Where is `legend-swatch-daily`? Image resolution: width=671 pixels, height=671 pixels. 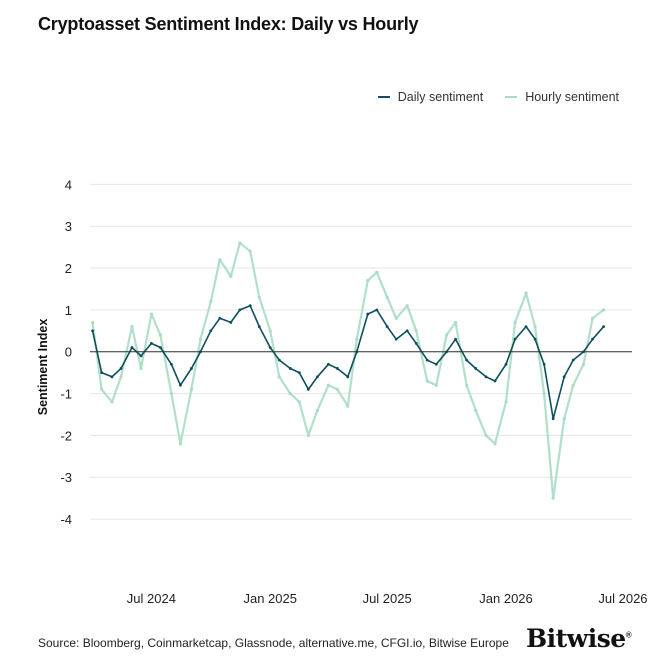 legend-swatch-daily is located at coordinates (383, 97).